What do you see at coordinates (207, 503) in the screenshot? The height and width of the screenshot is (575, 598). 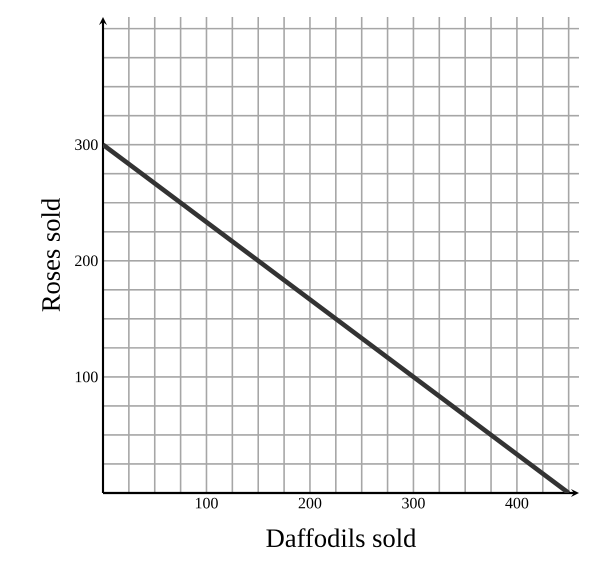 I see `x-tick-label: 100` at bounding box center [207, 503].